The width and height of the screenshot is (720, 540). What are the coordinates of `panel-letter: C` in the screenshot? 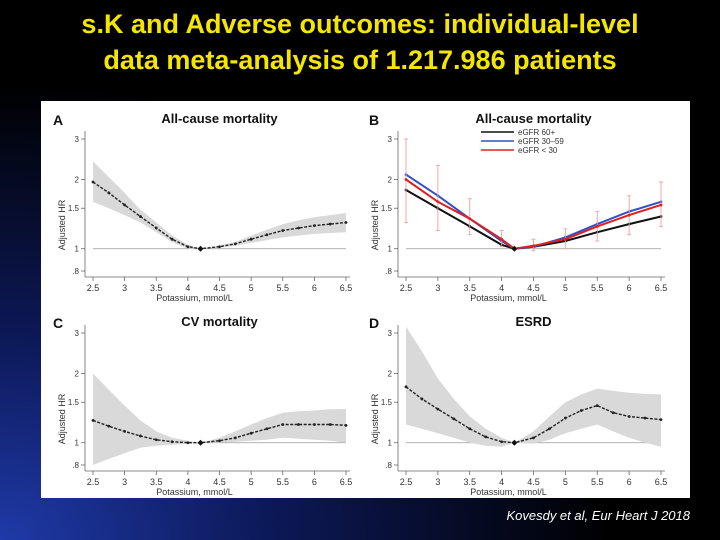 It's located at (58, 323).